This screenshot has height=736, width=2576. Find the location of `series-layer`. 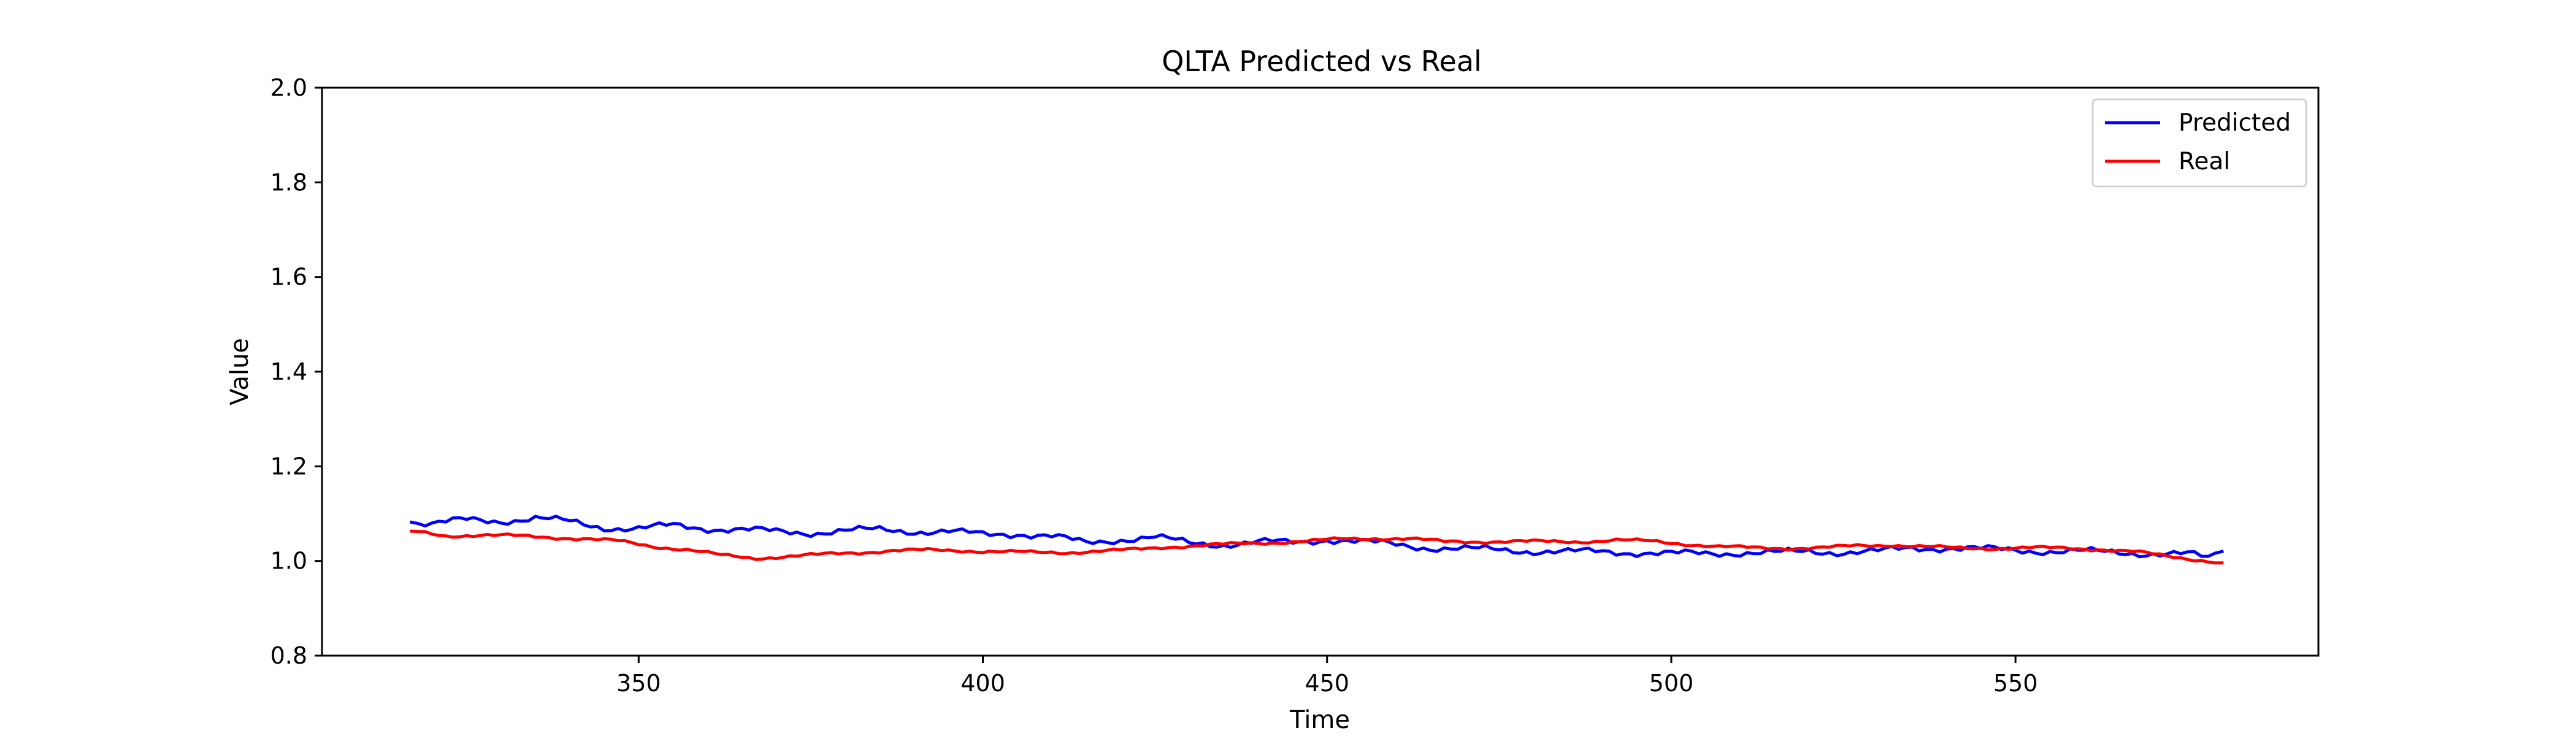

series-layer is located at coordinates (1316, 540).